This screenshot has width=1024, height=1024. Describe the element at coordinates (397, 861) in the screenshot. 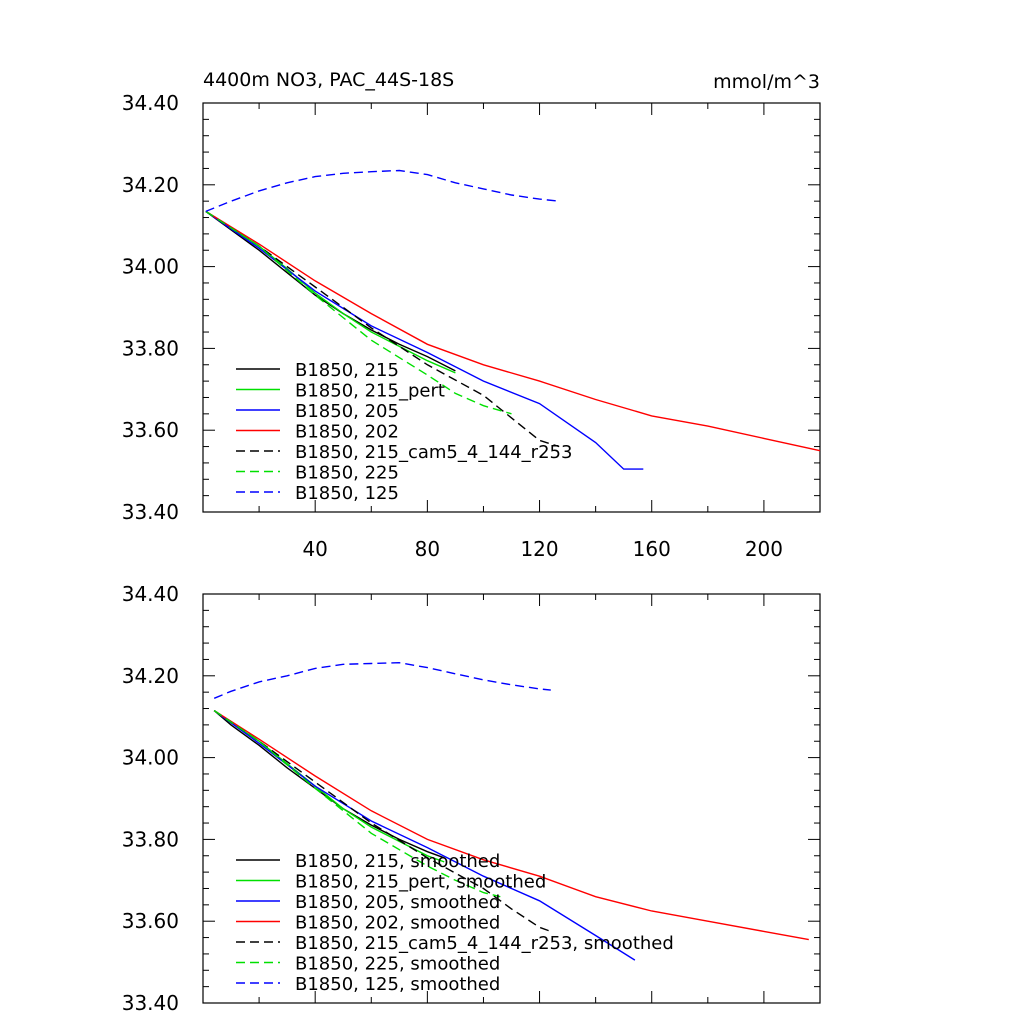

I see `legend-label: B1850, 215, smoothed` at that location.